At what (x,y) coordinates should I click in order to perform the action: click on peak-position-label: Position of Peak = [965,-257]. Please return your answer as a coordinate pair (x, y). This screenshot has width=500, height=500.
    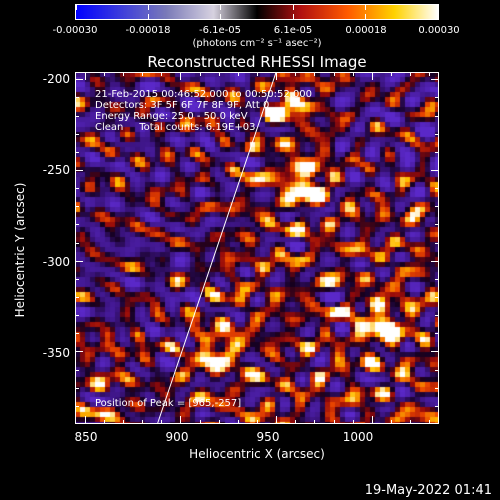
    Looking at the image, I should click on (168, 403).